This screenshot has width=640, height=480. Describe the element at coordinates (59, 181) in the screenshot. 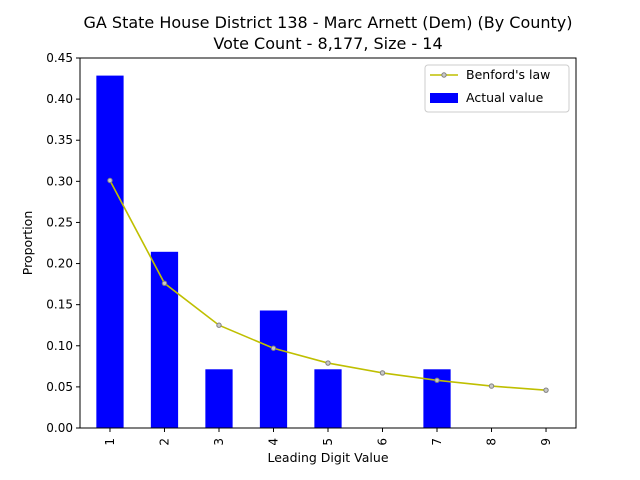

I see `y-tick-label: 0.30` at that location.